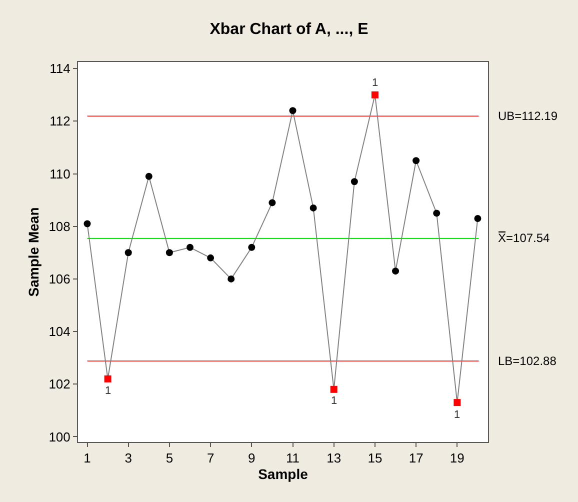 This screenshot has height=502, width=578. I want to click on x-tick-label: 19, so click(457, 458).